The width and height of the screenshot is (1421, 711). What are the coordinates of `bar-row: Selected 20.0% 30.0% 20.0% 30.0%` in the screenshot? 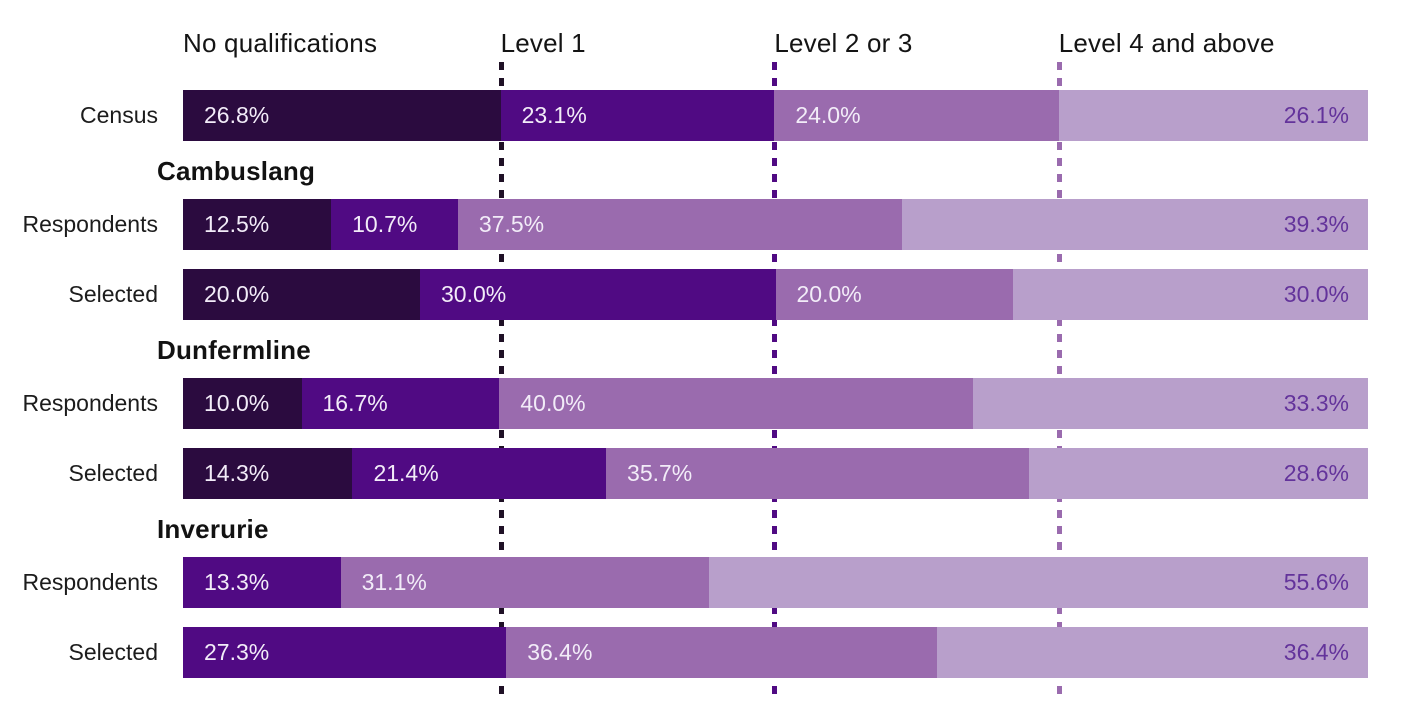 It's located at (710, 294).